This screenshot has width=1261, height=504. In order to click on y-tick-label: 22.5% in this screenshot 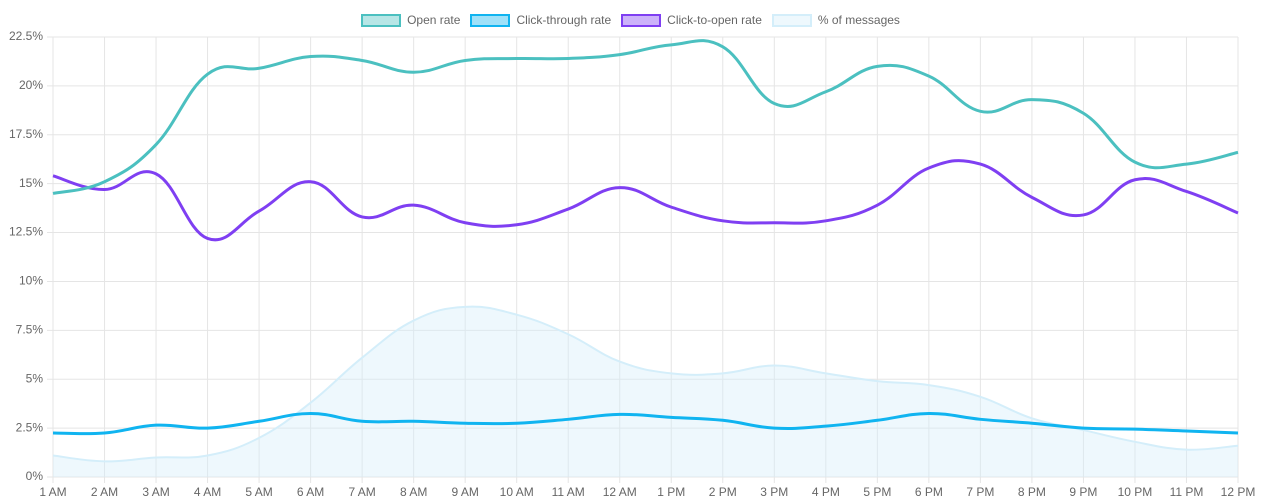, I will do `click(26, 36)`.